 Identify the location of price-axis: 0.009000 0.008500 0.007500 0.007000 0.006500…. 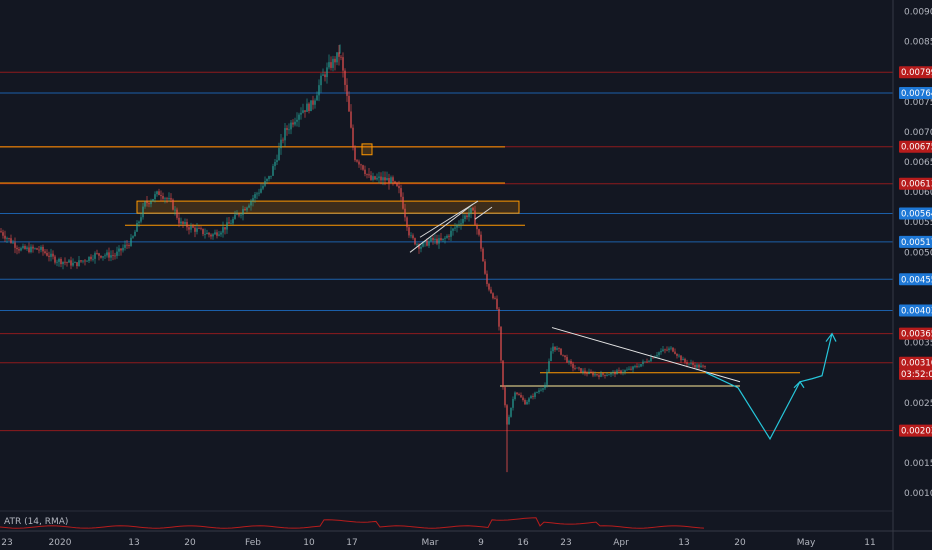
(912, 275).